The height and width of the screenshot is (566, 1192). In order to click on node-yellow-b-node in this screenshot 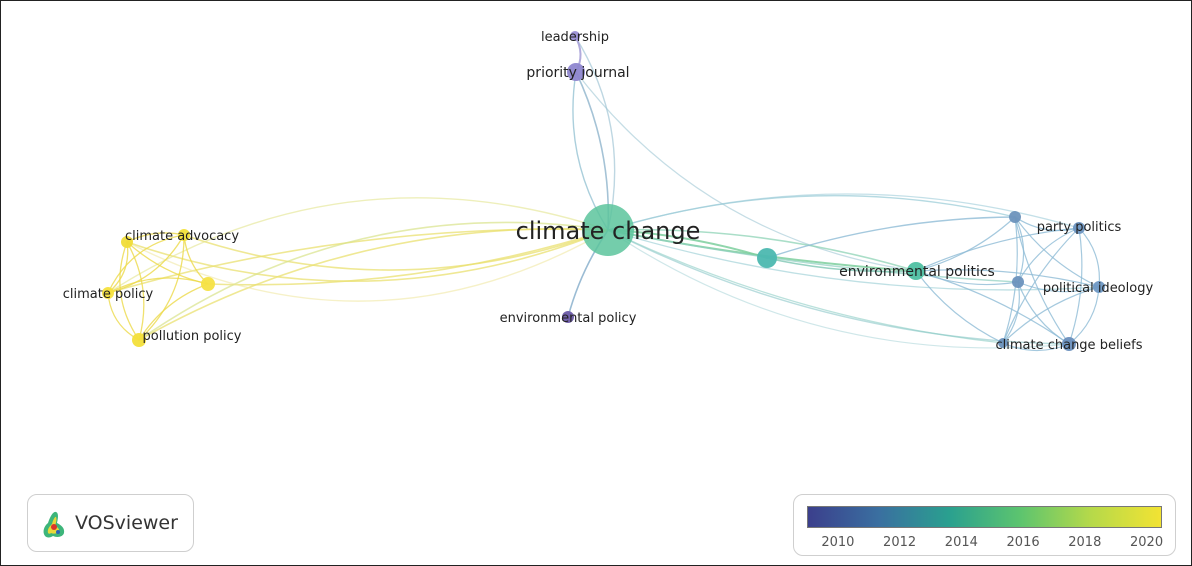, I will do `click(208, 284)`.